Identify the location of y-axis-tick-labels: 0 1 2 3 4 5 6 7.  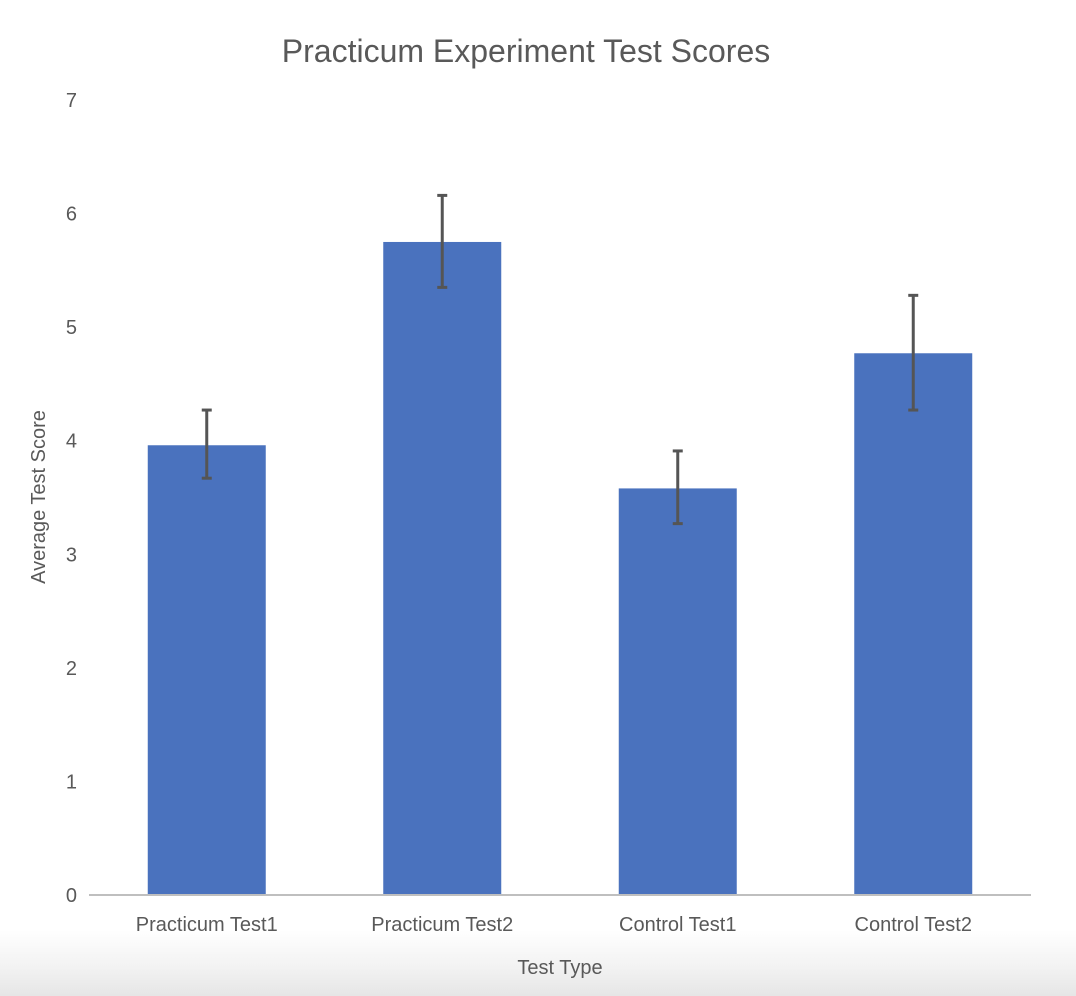
(71, 498).